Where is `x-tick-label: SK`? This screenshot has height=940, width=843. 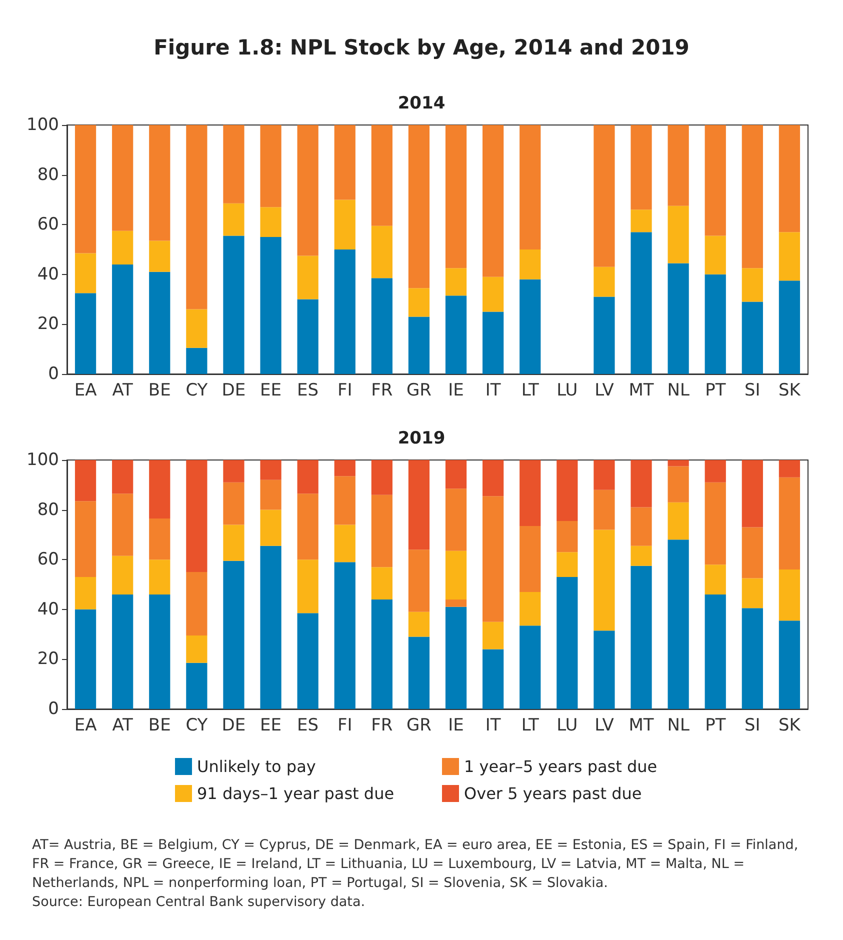 x-tick-label: SK is located at coordinates (790, 390).